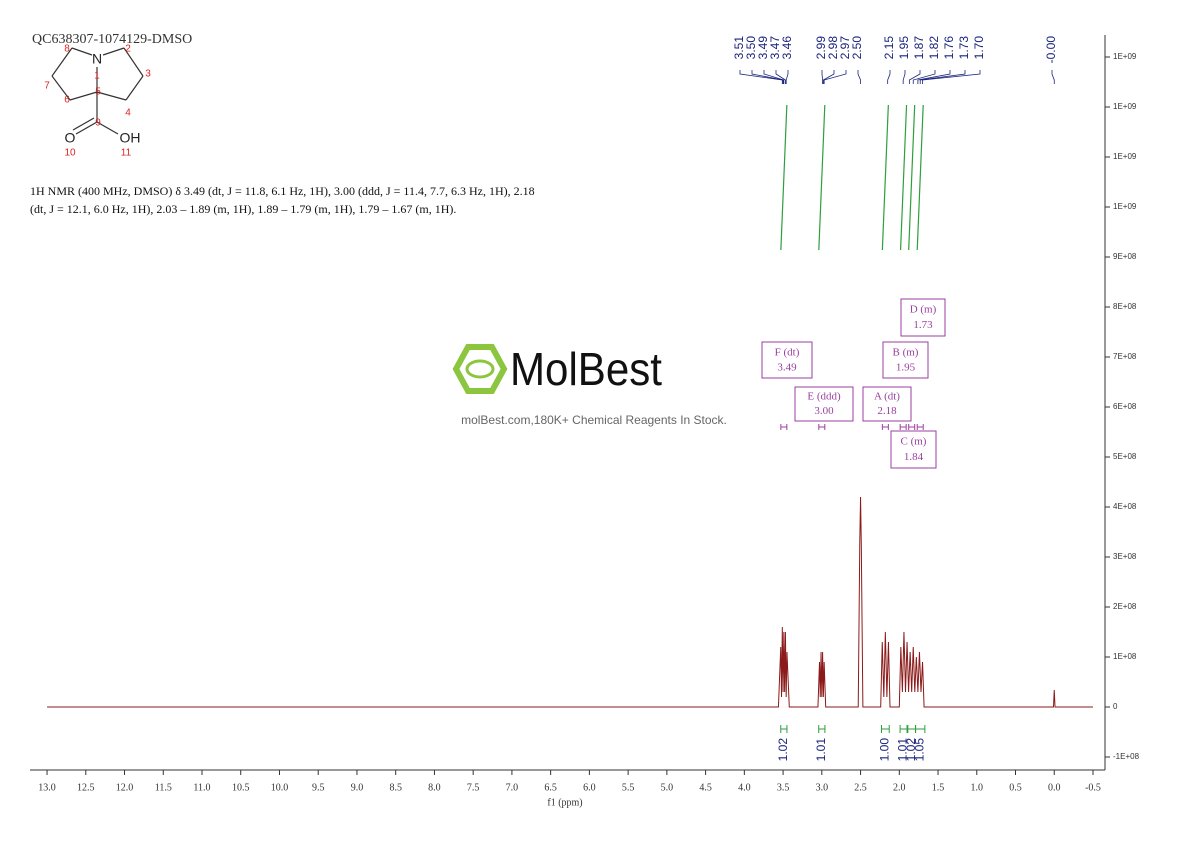  What do you see at coordinates (1125, 356) in the screenshot?
I see `y-tick-label: 7E+08` at bounding box center [1125, 356].